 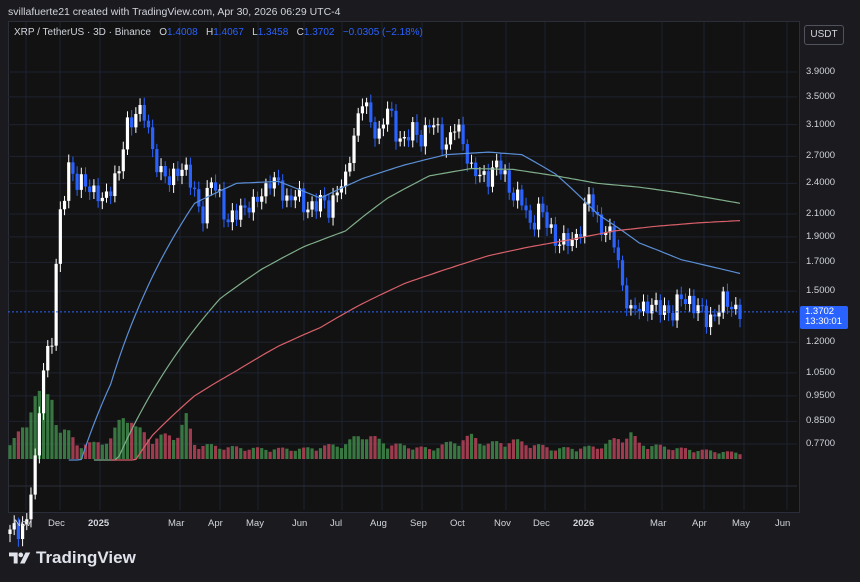 What do you see at coordinates (824, 35) in the screenshot?
I see `currency-button: USDT` at bounding box center [824, 35].